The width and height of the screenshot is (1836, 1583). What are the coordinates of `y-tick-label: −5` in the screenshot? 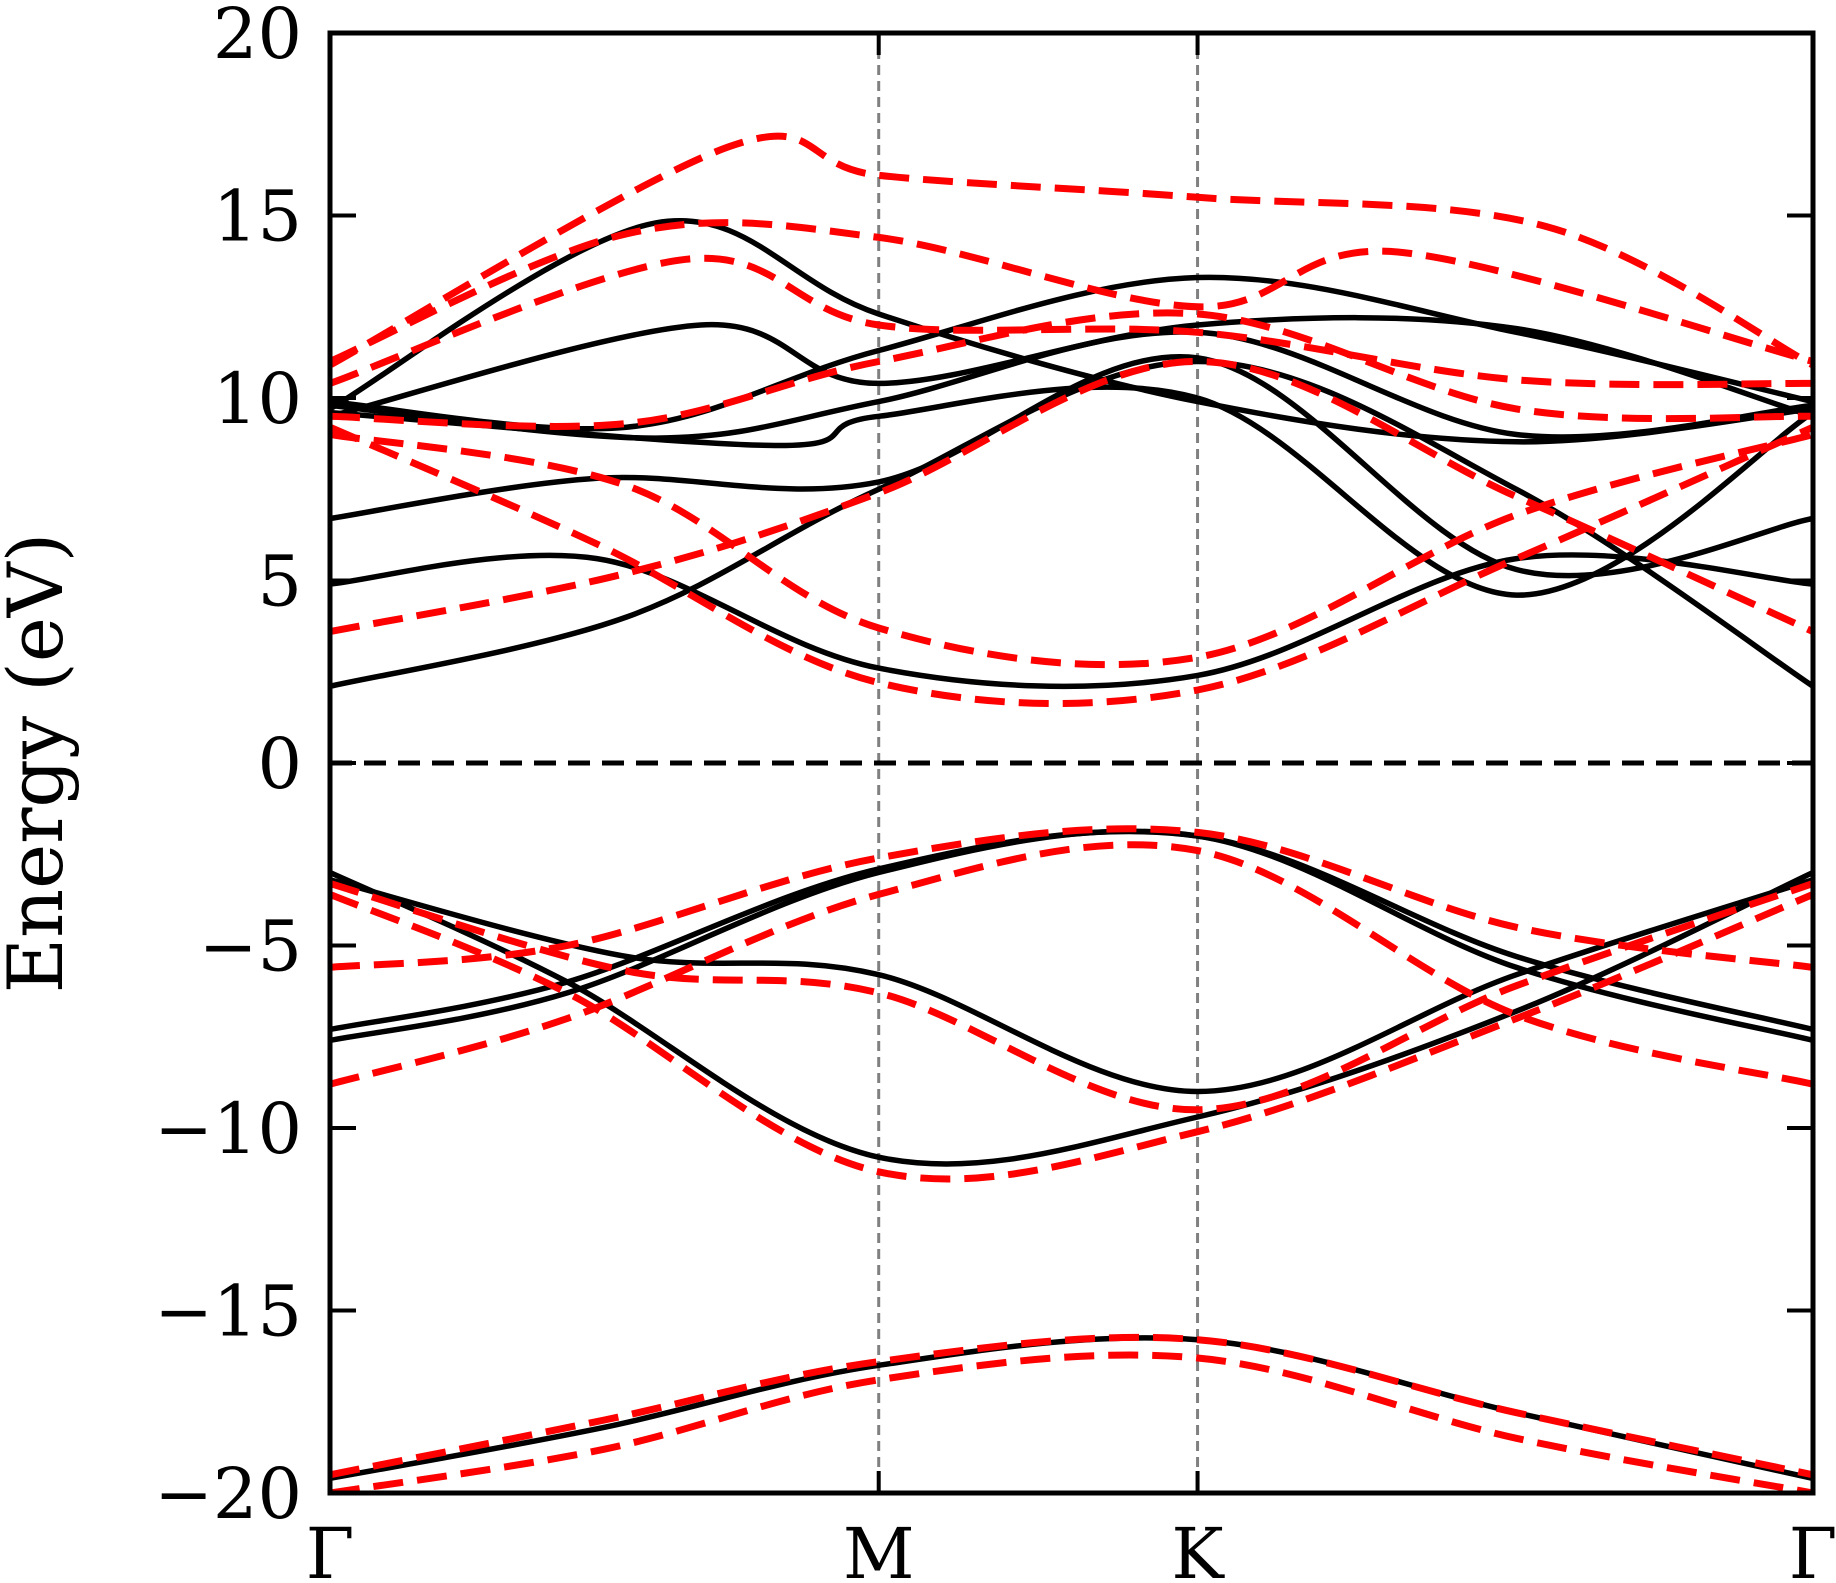 It's located at (250, 947).